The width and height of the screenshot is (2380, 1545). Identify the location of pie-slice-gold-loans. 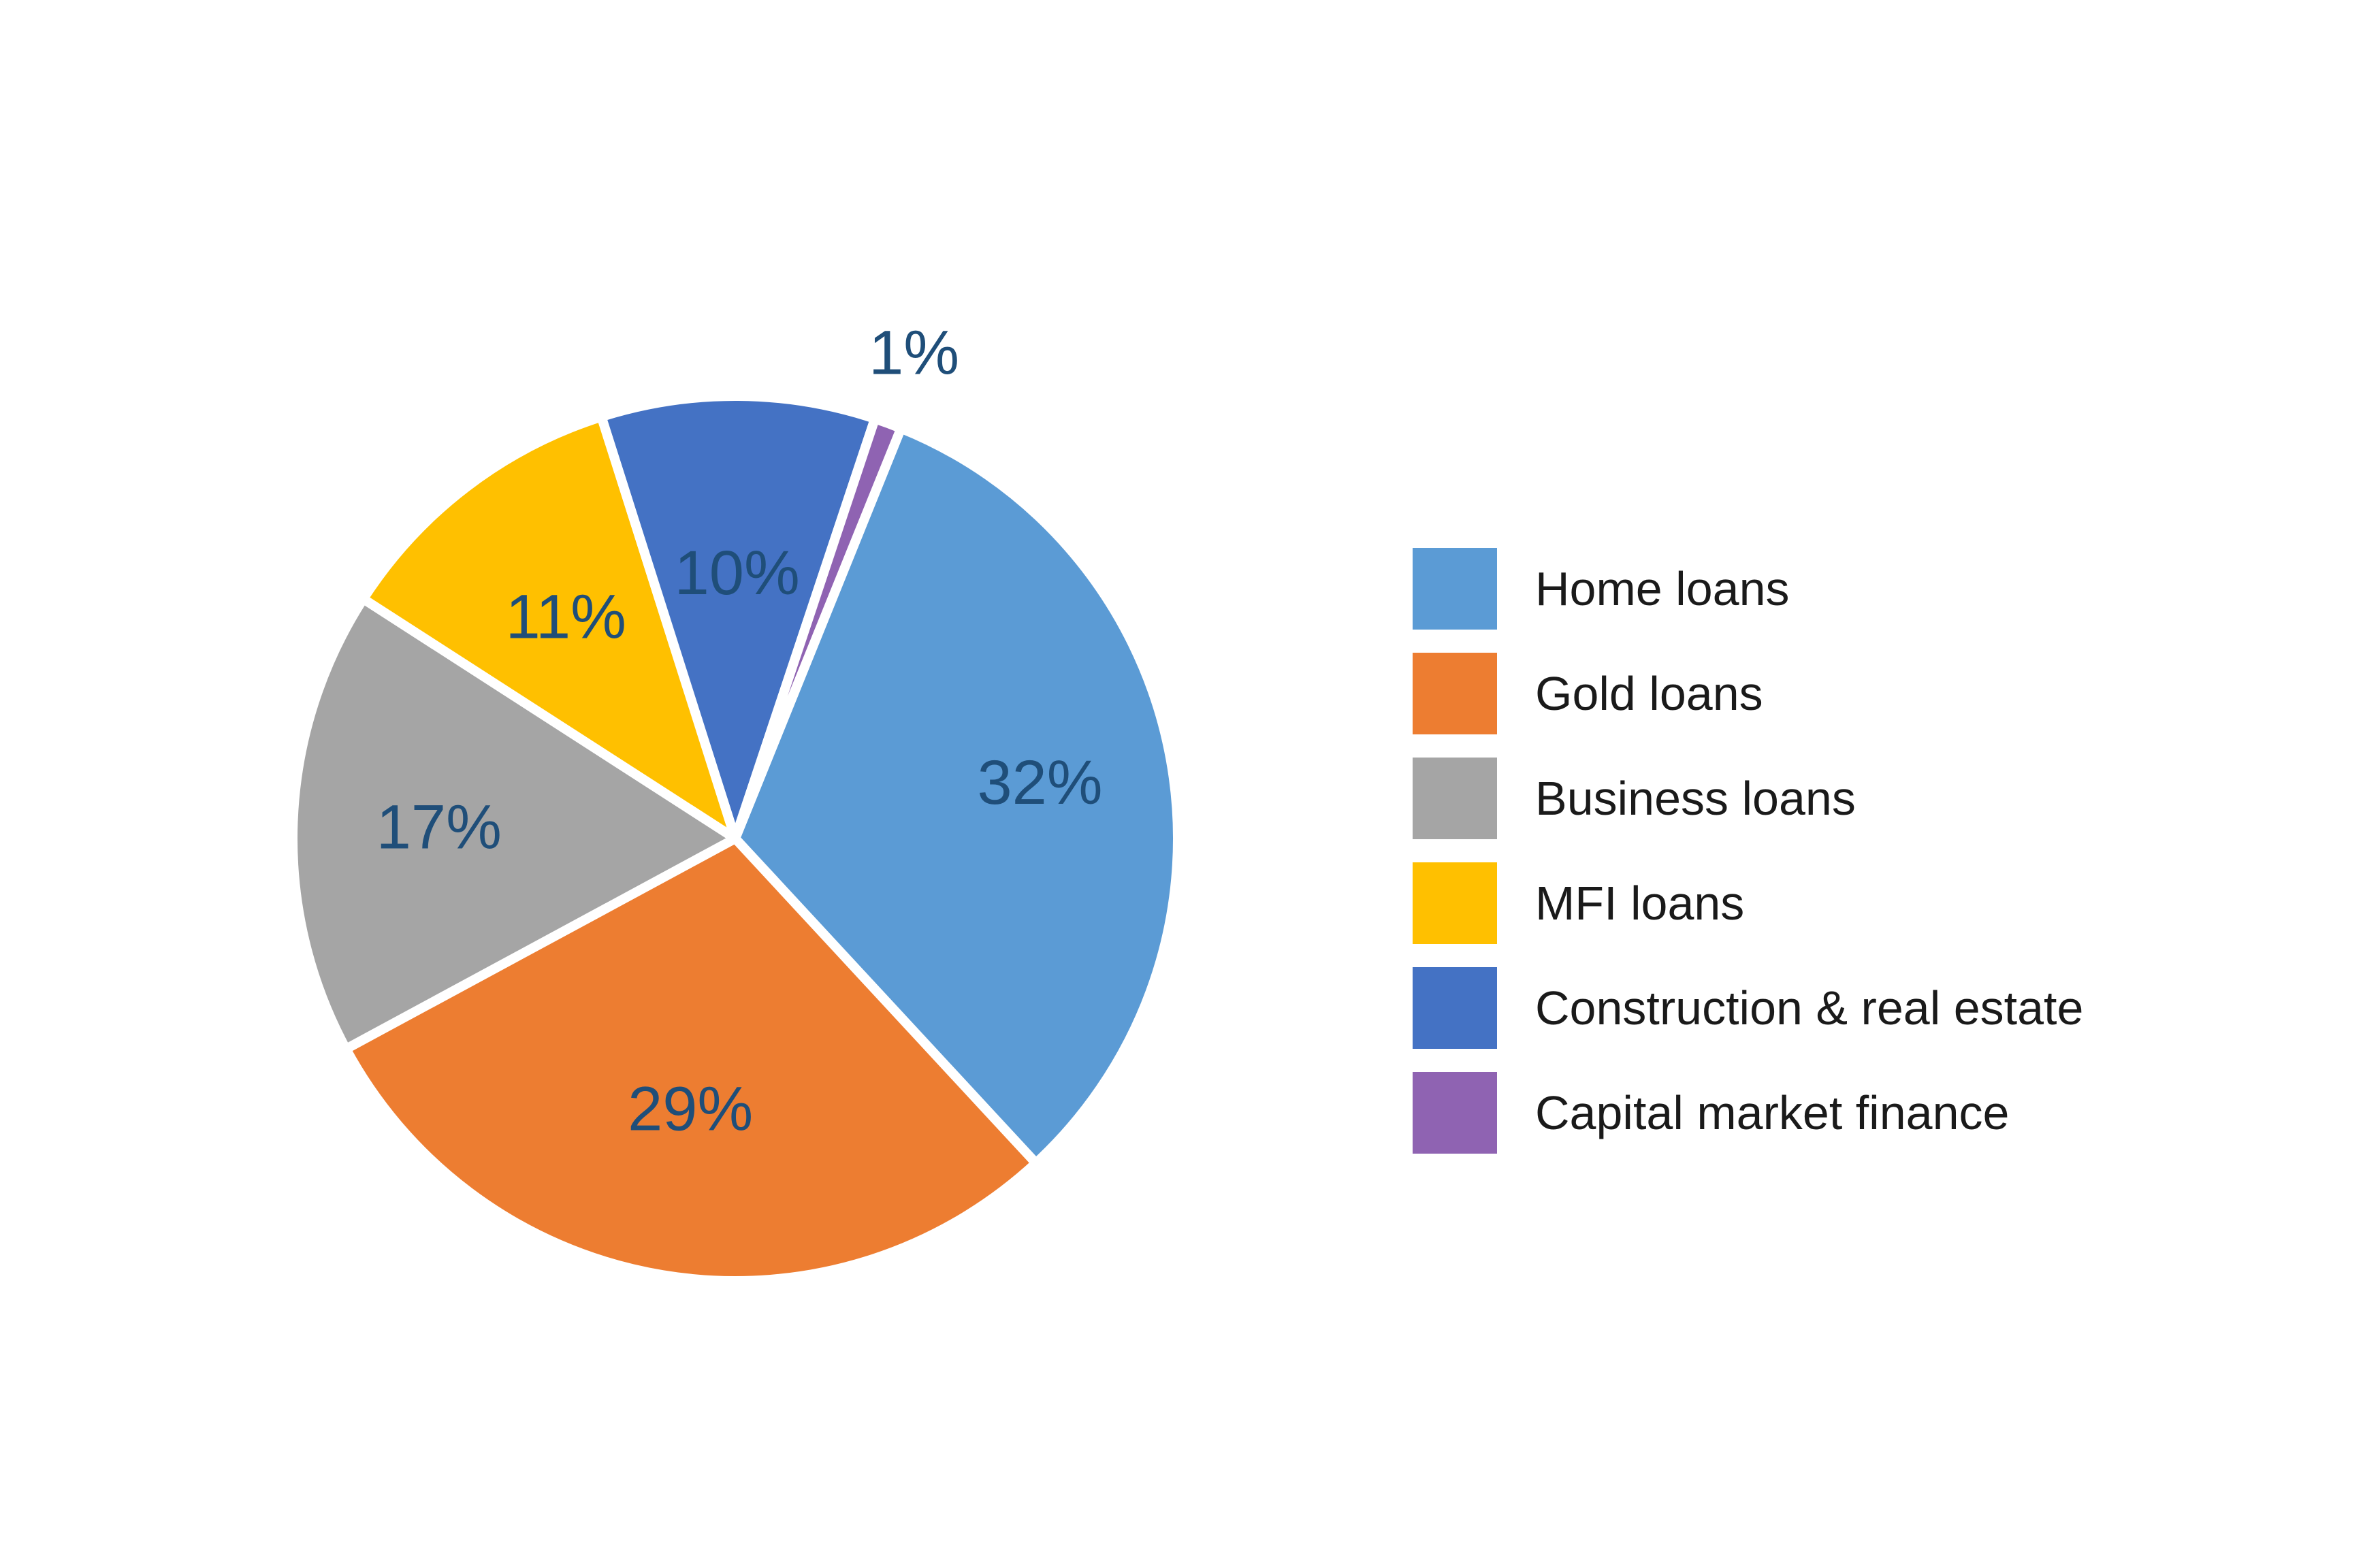
(691, 1060).